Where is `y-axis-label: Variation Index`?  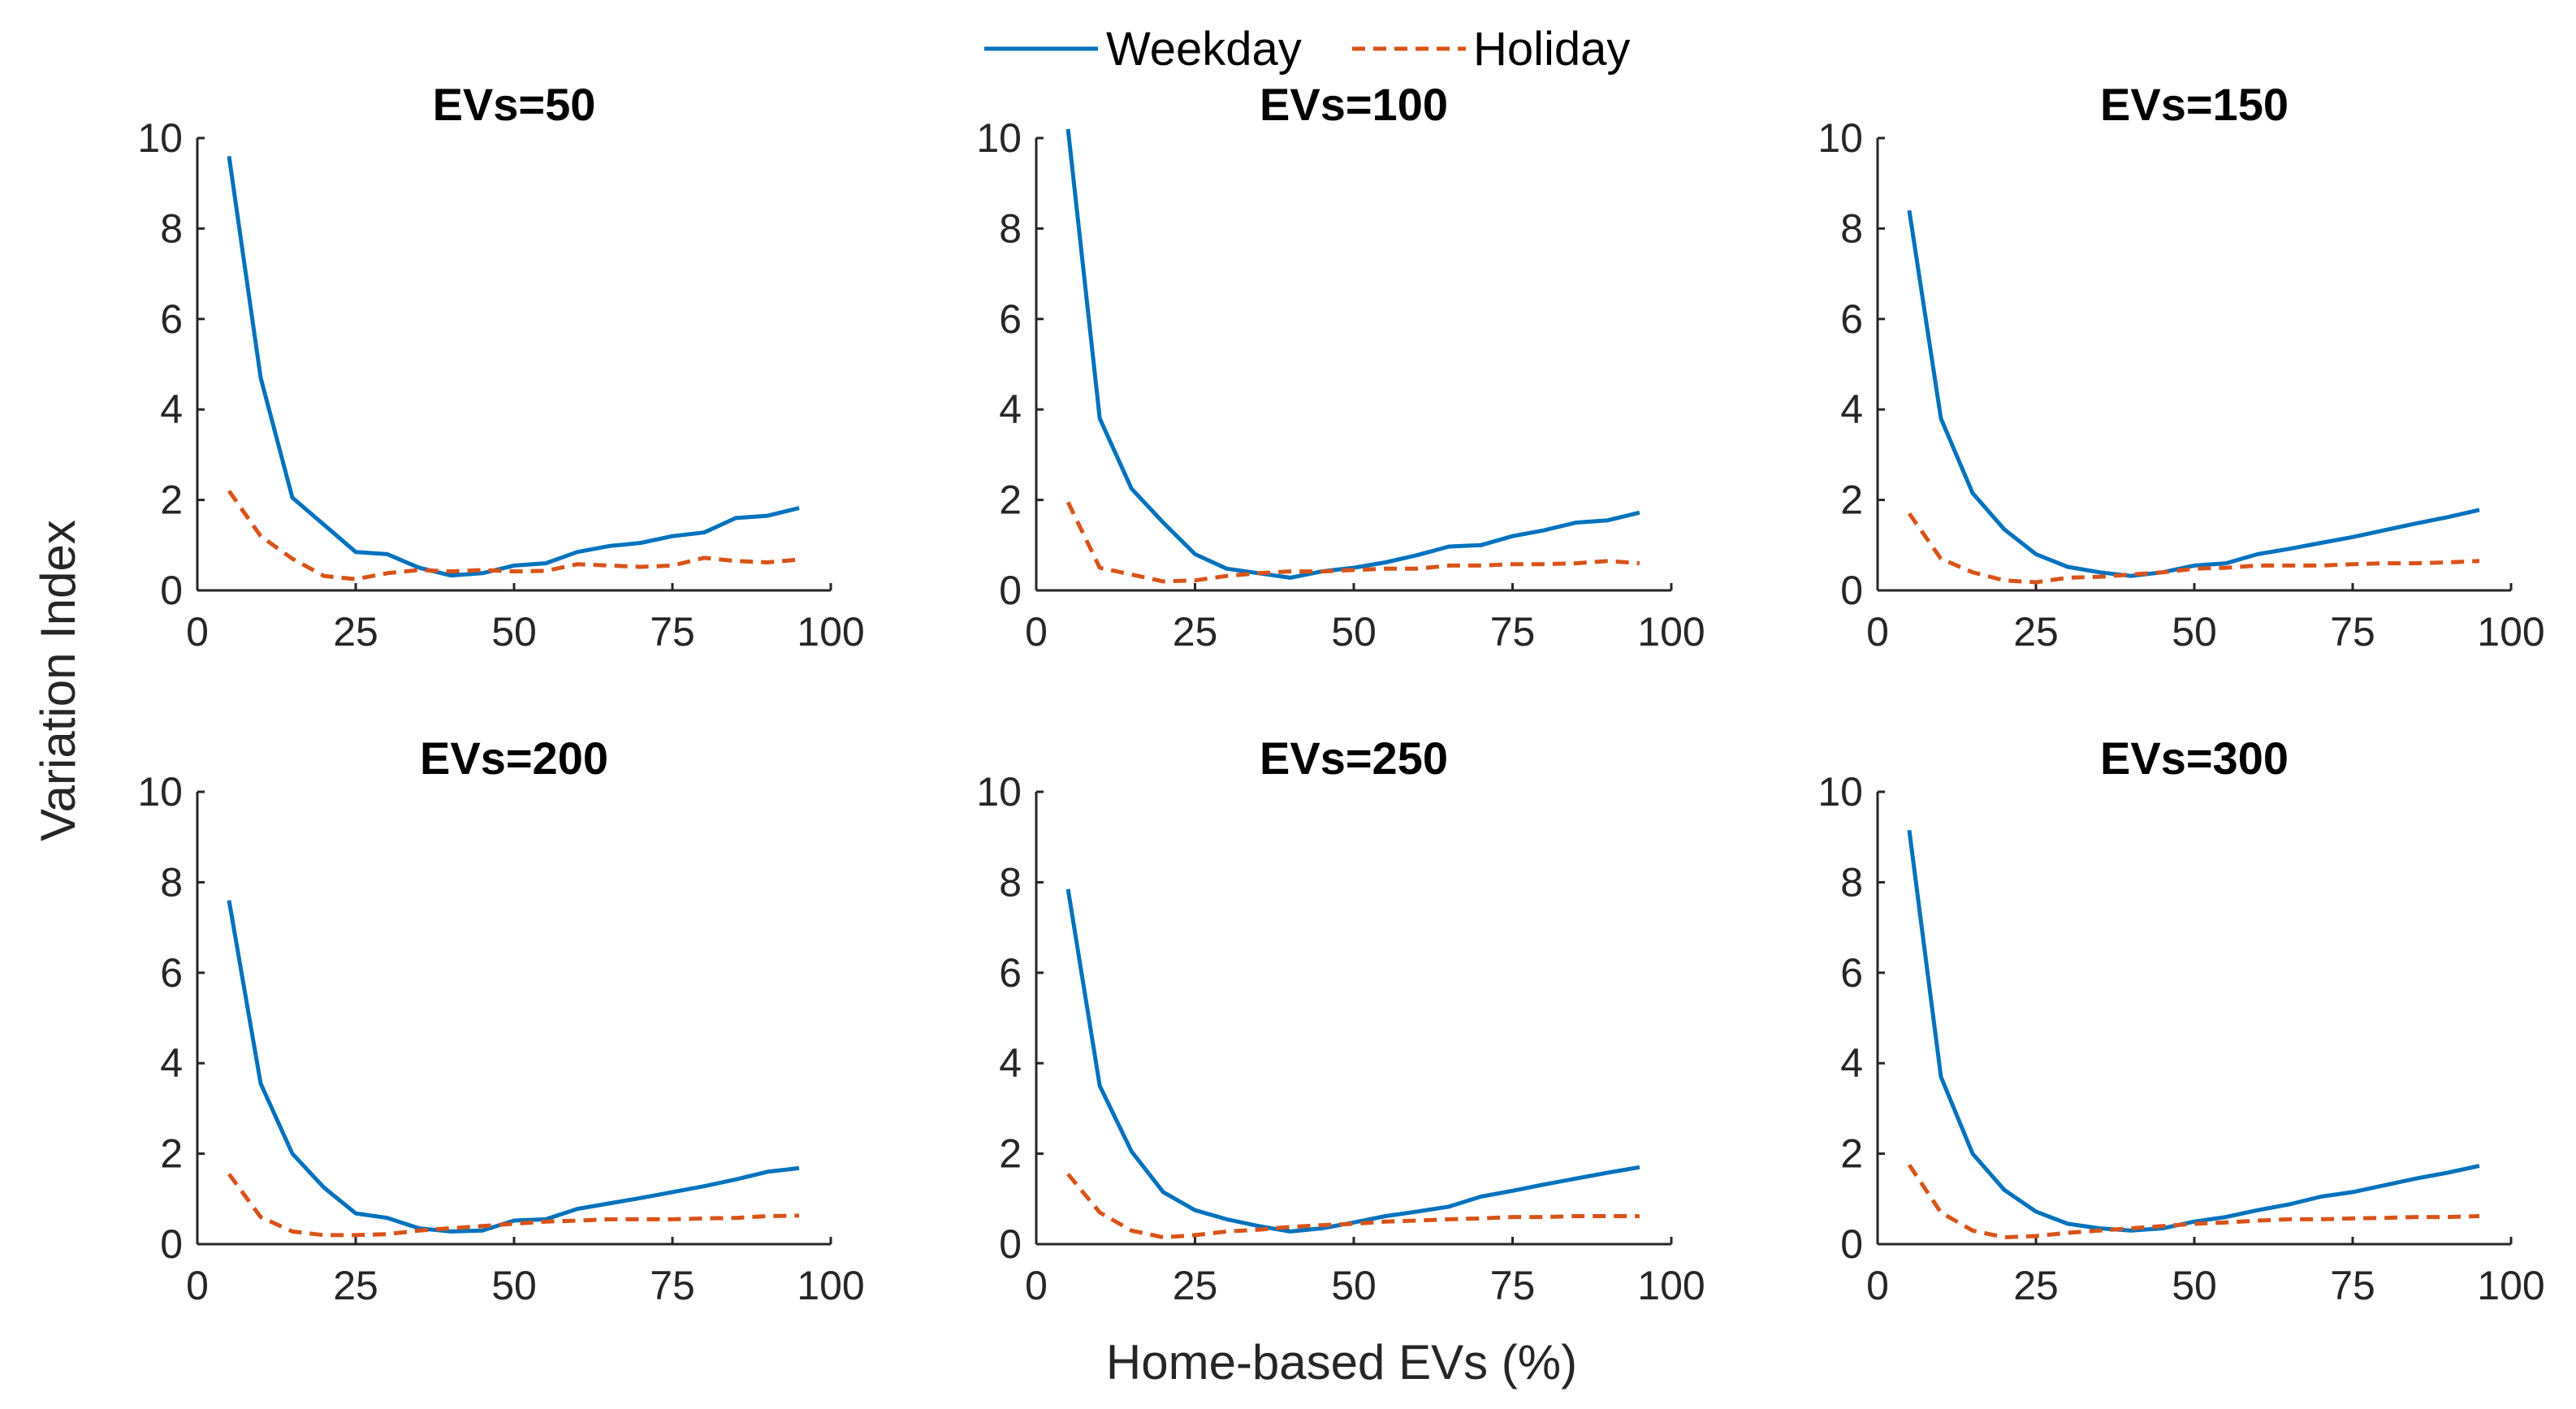 y-axis-label: Variation Index is located at coordinates (58, 680).